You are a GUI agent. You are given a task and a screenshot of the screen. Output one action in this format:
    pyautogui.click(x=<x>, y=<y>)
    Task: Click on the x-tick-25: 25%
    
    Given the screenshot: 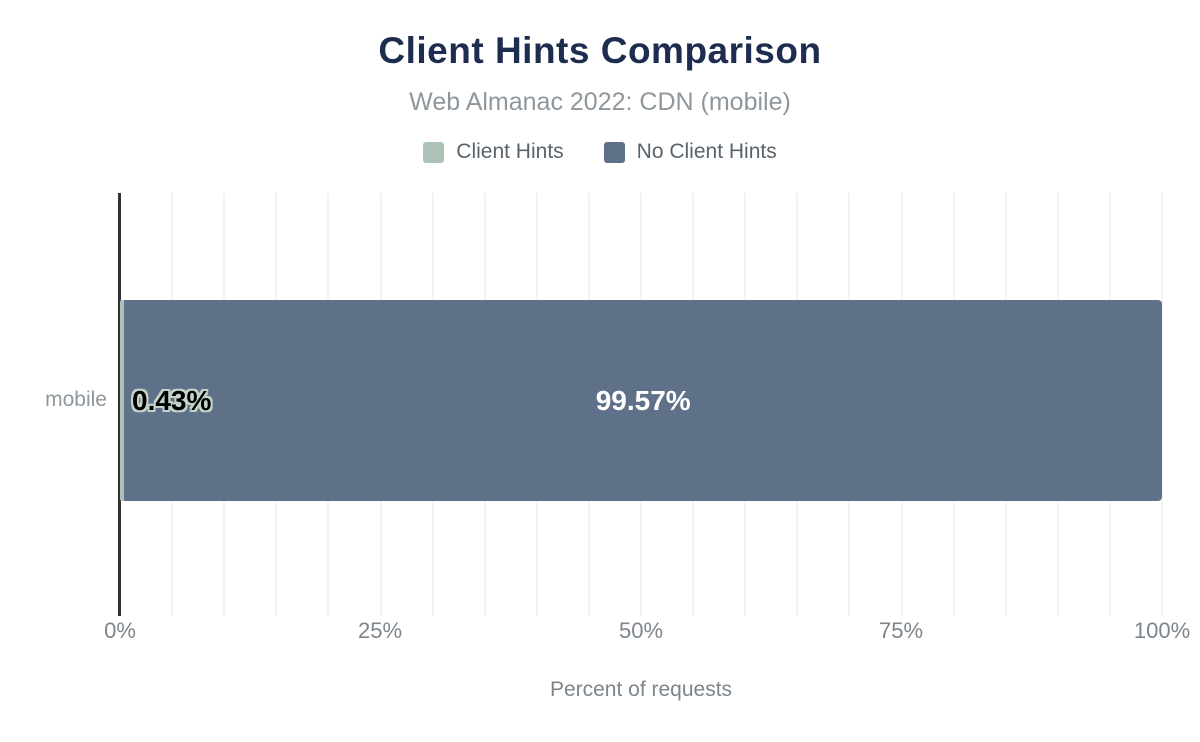 What is the action you would take?
    pyautogui.click(x=380, y=630)
    